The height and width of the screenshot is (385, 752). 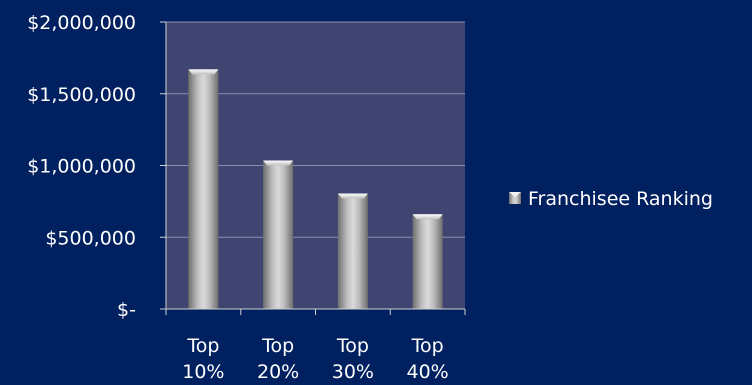 I want to click on y-axis-tick-labels: $2,000,000 $1,500,000 $1,000,000 $500,000 $-, so click(x=96, y=166).